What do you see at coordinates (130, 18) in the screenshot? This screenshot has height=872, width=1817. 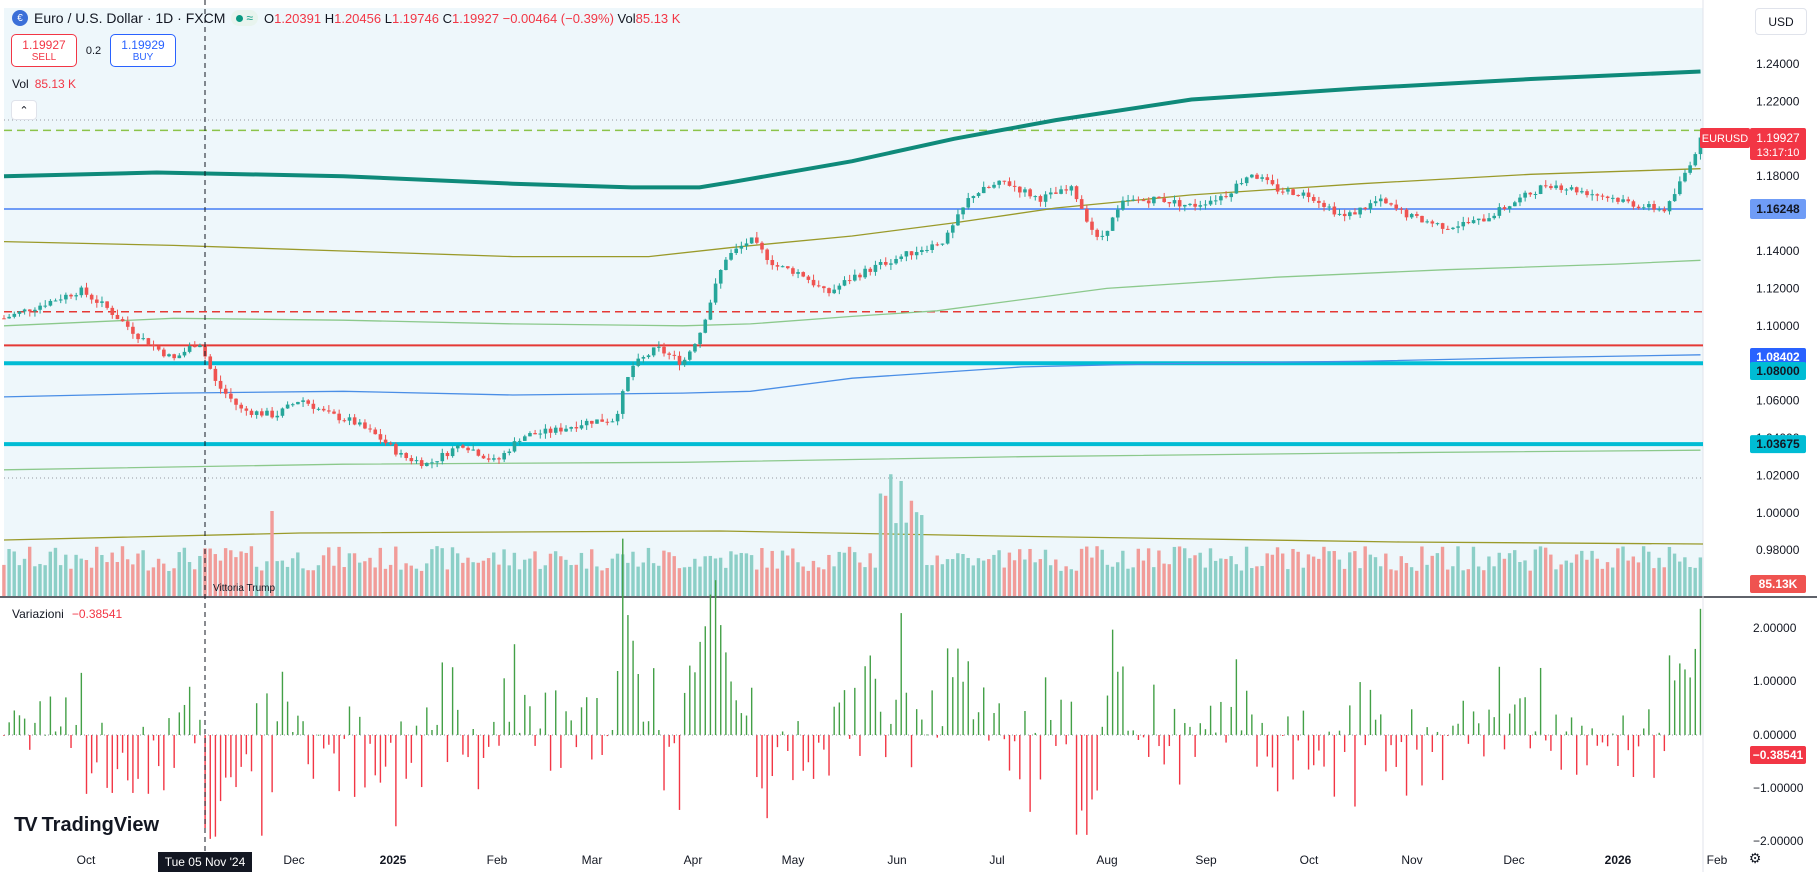 I see `symbol-title: Euro / U.S. Dollar · 1D · FXCM` at bounding box center [130, 18].